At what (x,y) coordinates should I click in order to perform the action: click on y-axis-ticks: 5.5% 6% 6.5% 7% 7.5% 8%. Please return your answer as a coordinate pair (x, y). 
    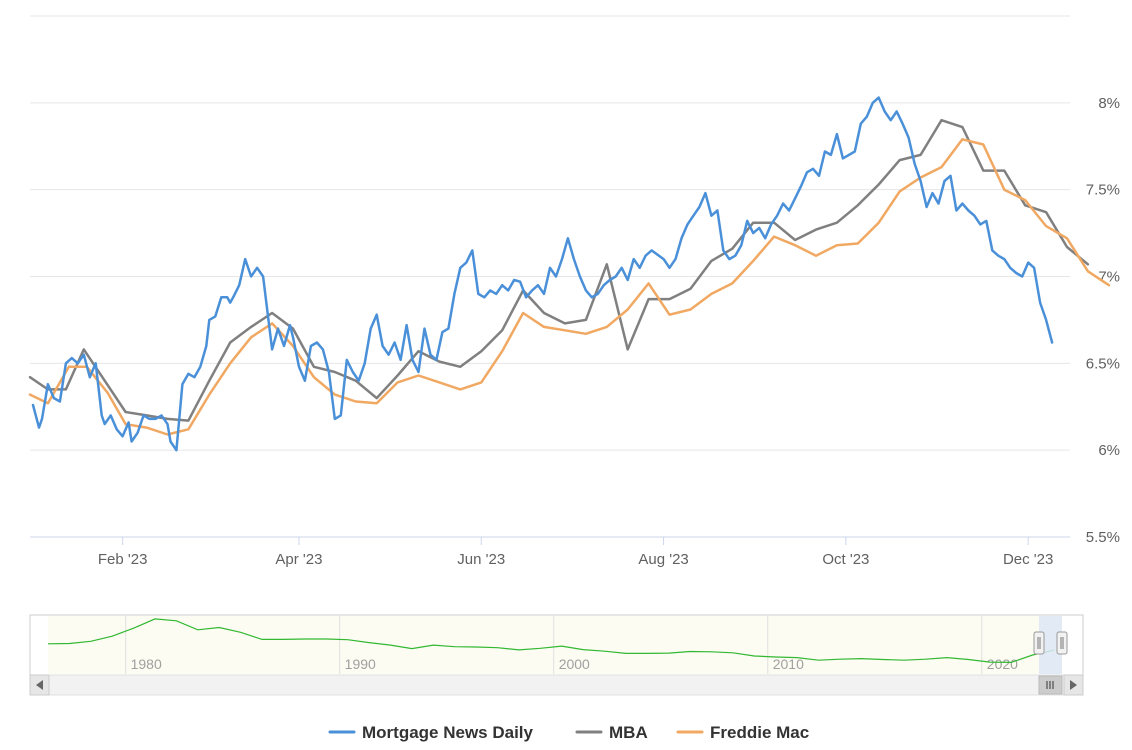
    Looking at the image, I should click on (1103, 320).